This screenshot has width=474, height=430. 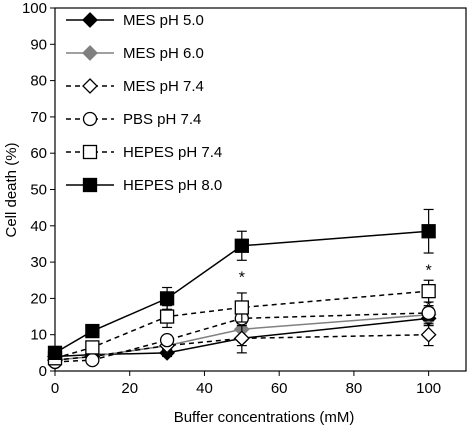 I want to click on y-tick-label: 20, so click(x=38, y=298).